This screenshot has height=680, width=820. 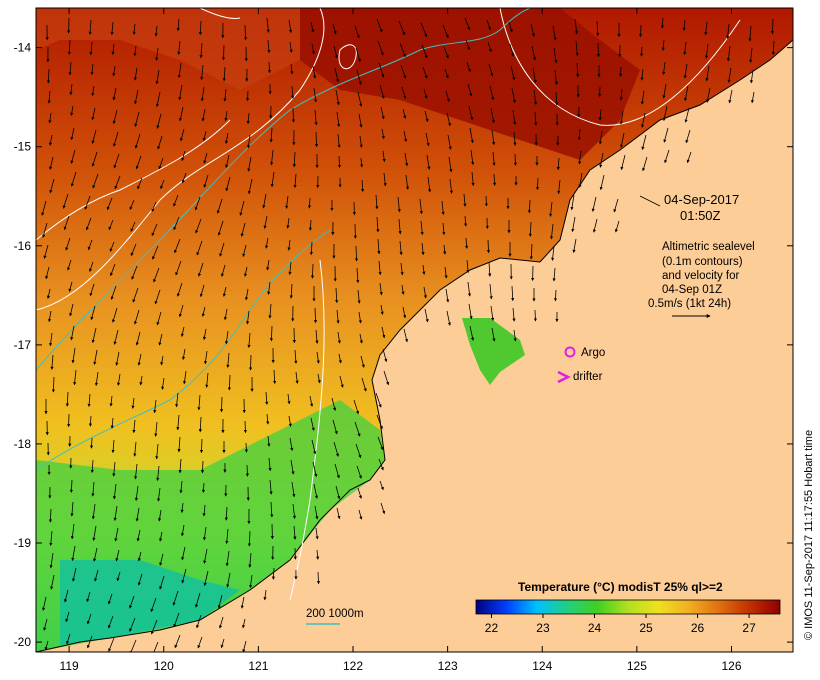 I want to click on altimetry-note-line: and velocity for, so click(x=701, y=276).